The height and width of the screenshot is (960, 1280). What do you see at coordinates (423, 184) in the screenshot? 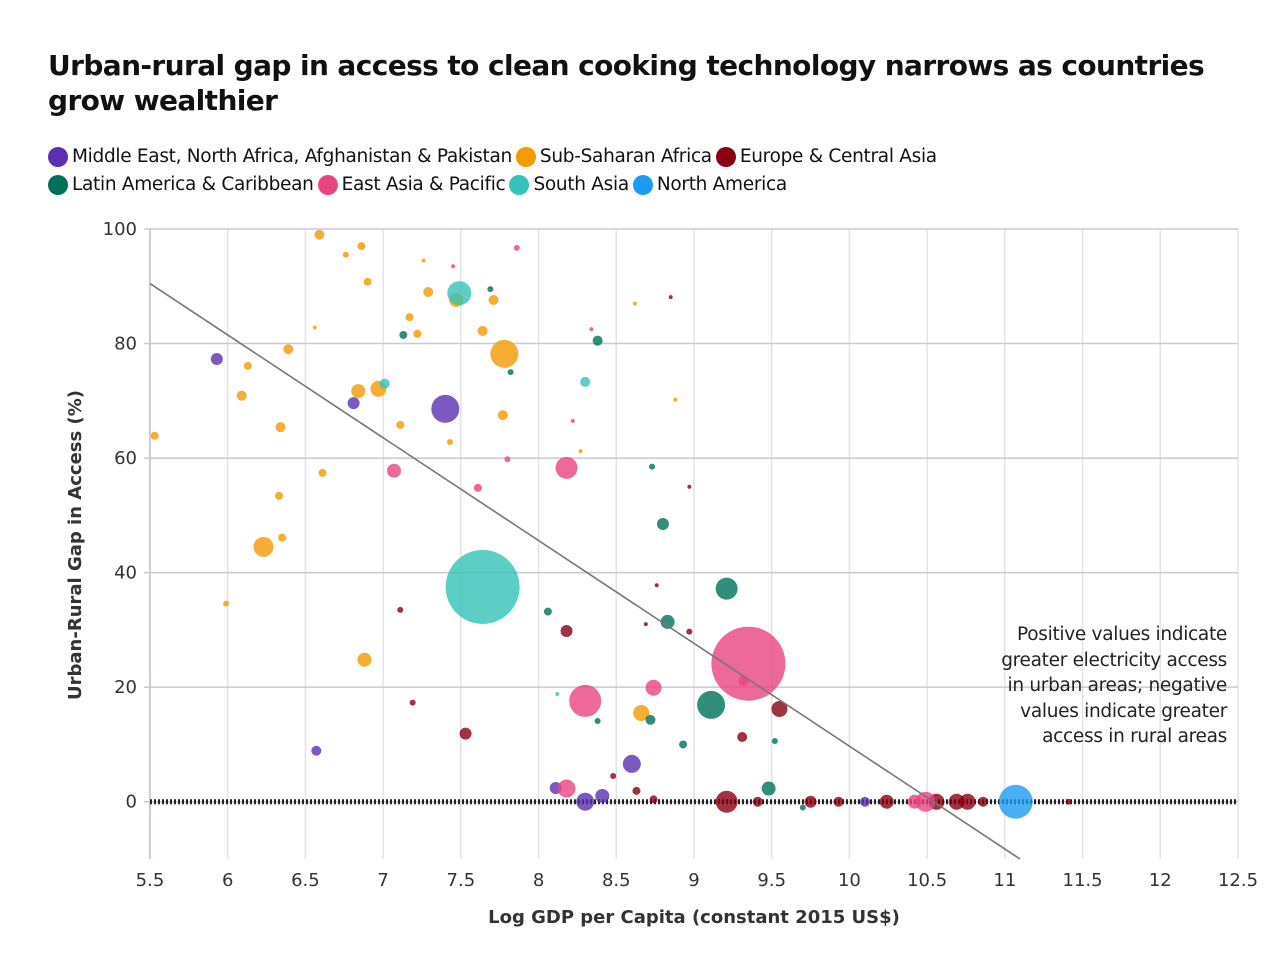
I see `legend-label: East Asia & Pacific` at bounding box center [423, 184].